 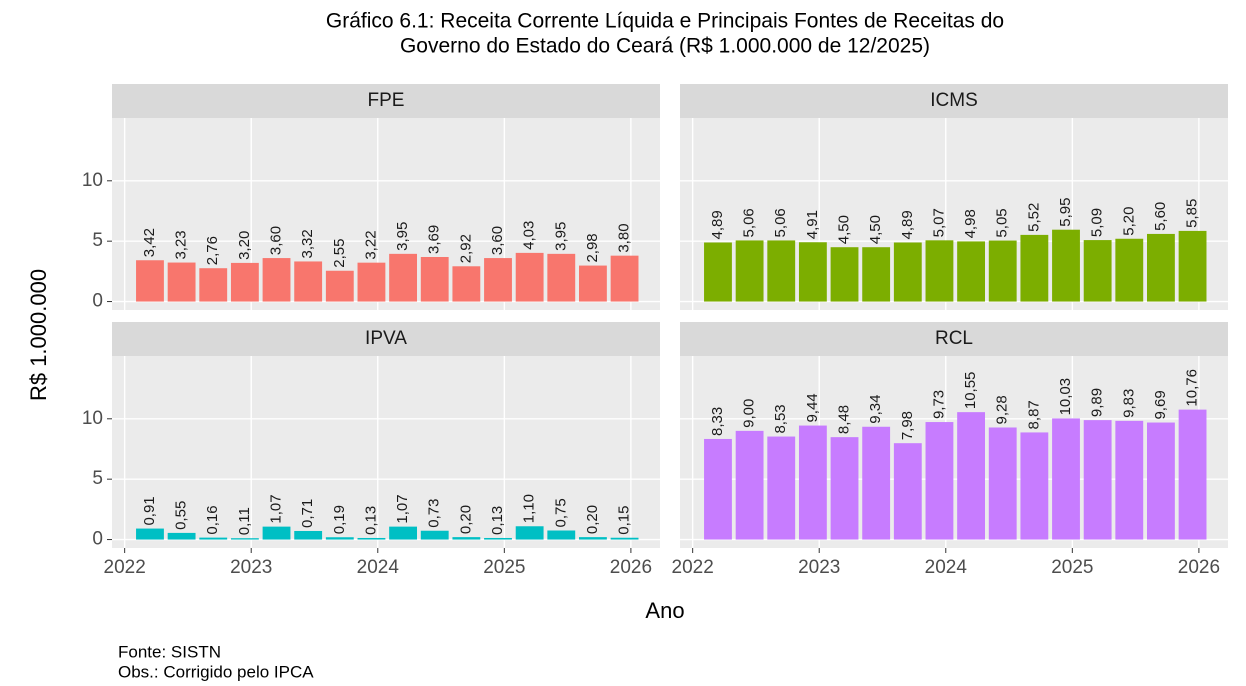 I want to click on data-label: 5,06, so click(x=749, y=222).